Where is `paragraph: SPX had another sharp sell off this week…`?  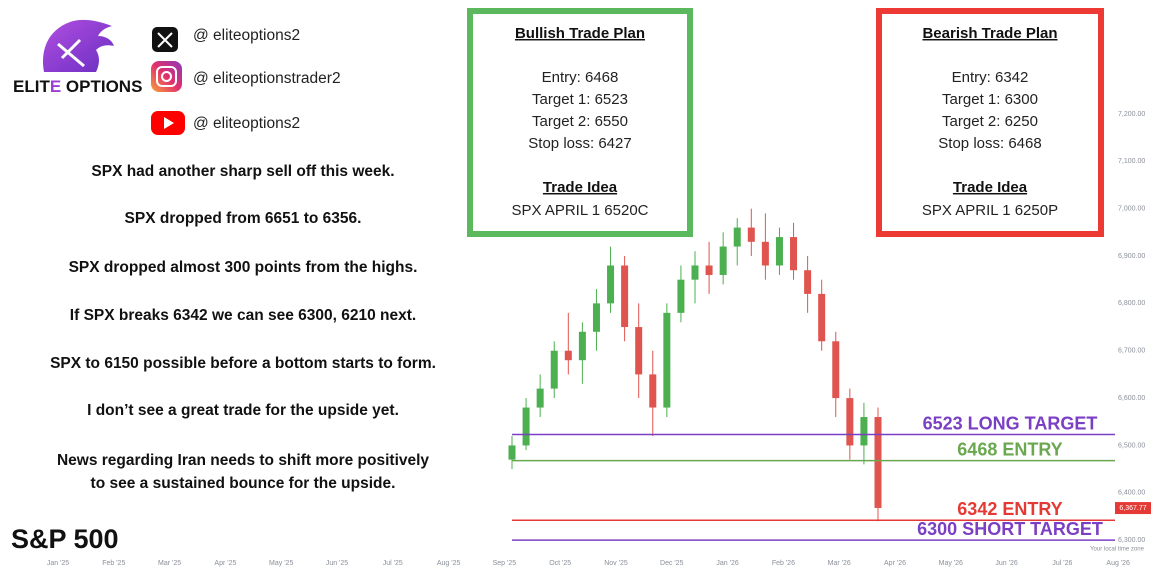
paragraph: SPX had another sharp sell off this week… is located at coordinates (242, 171).